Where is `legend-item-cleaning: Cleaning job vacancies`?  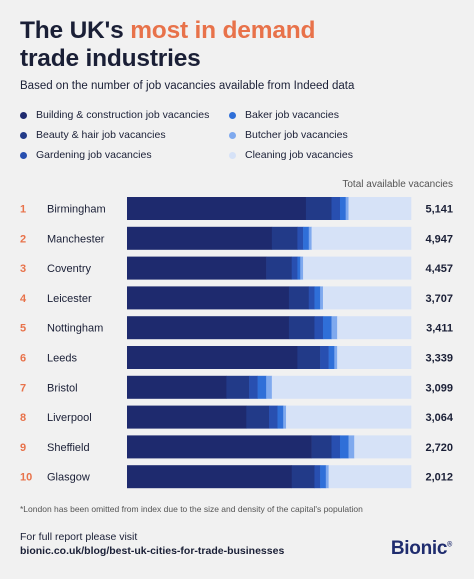 legend-item-cleaning: Cleaning job vacancies is located at coordinates (291, 155).